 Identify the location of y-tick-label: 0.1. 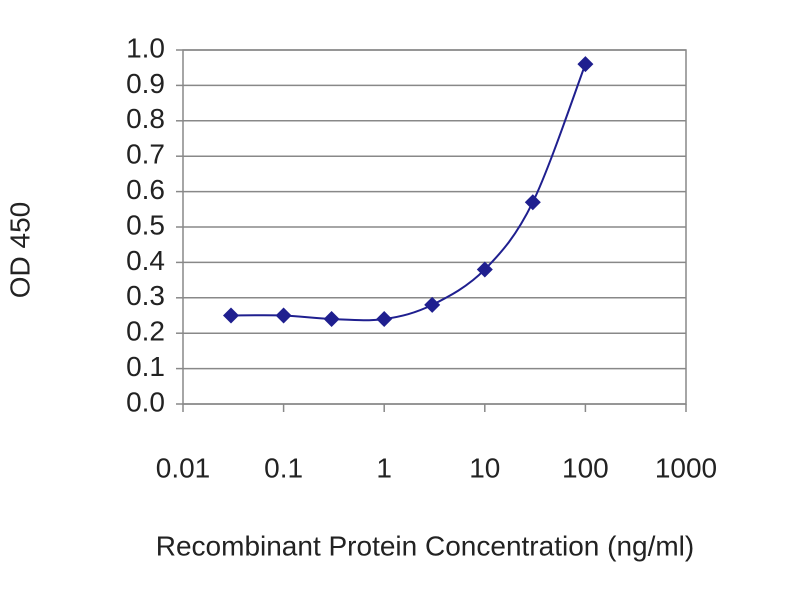
(145, 366).